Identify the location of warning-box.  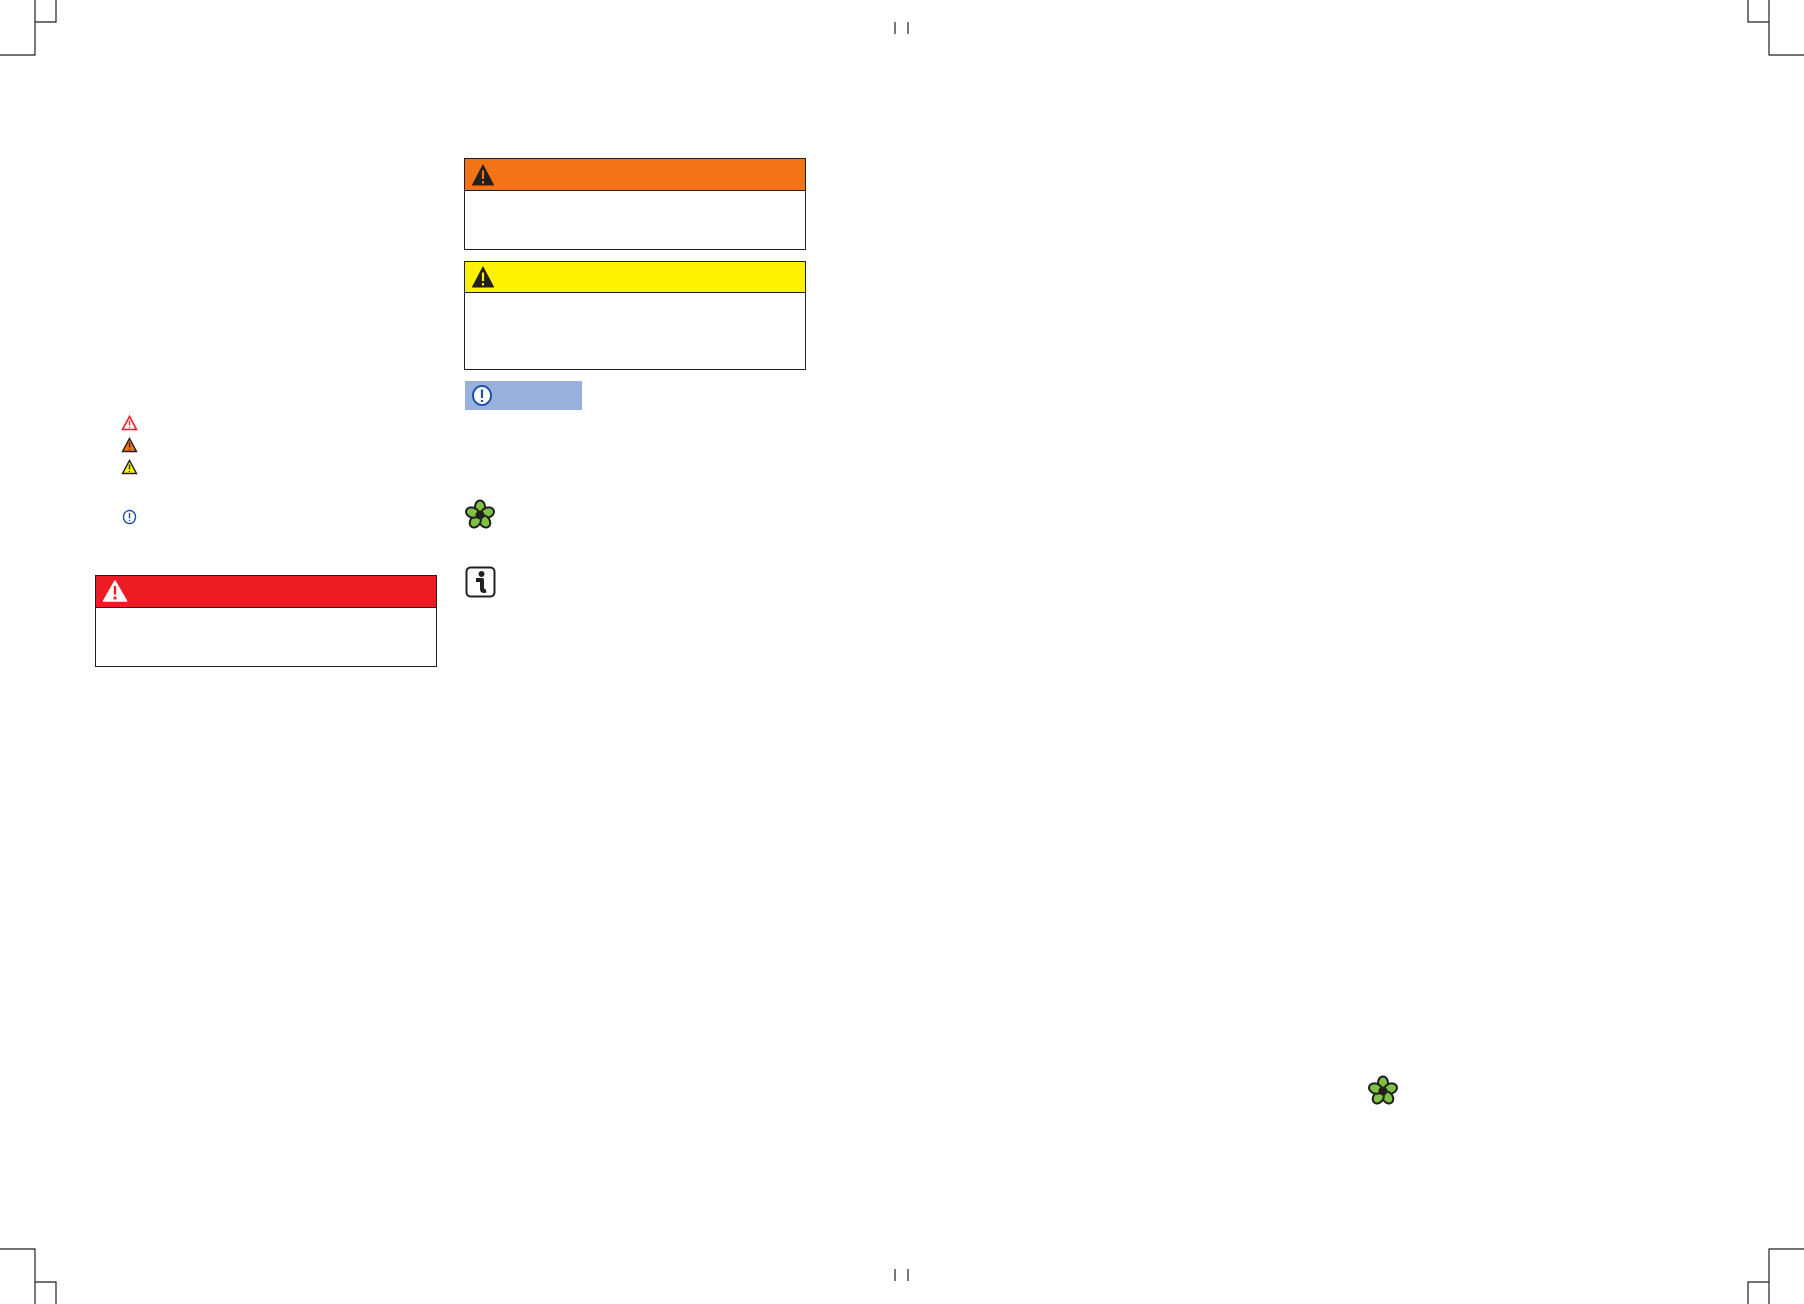
(635, 204).